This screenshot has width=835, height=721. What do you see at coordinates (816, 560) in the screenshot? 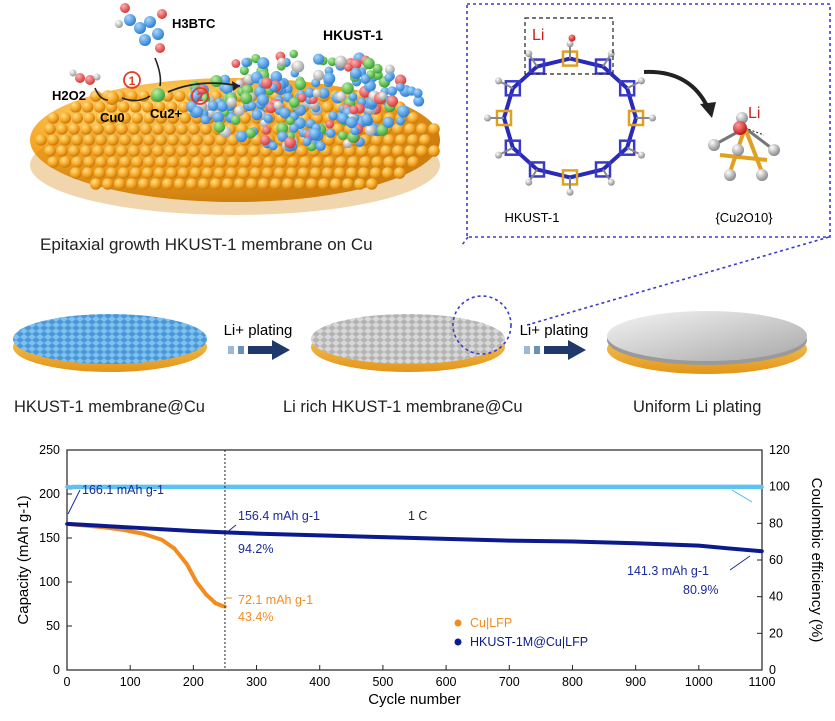
I see `y2-axis-label: Coulombic efficiency (%)` at bounding box center [816, 560].